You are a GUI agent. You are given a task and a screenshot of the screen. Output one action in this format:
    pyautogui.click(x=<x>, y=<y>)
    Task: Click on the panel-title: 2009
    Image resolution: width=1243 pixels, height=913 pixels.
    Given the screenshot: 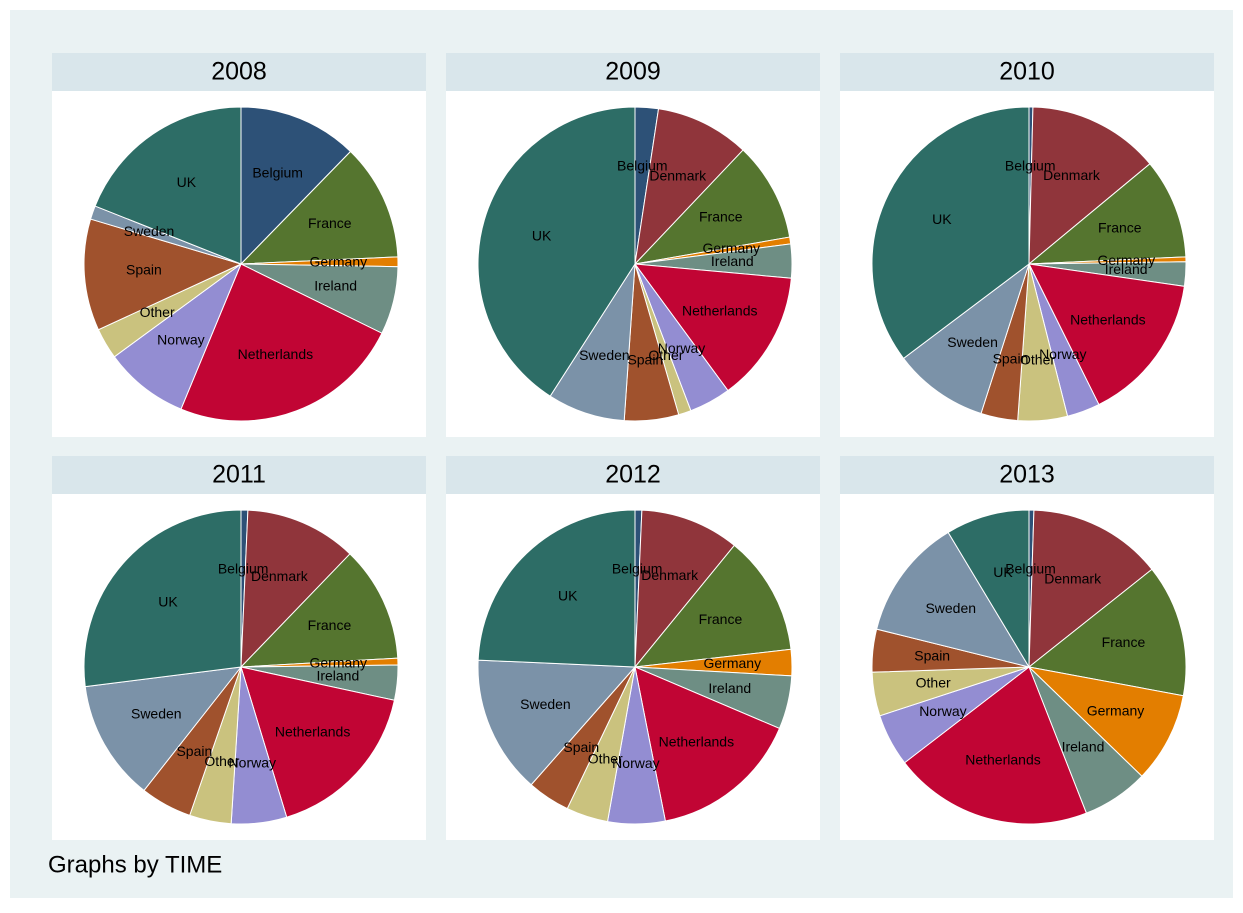 What is the action you would take?
    pyautogui.click(x=633, y=72)
    